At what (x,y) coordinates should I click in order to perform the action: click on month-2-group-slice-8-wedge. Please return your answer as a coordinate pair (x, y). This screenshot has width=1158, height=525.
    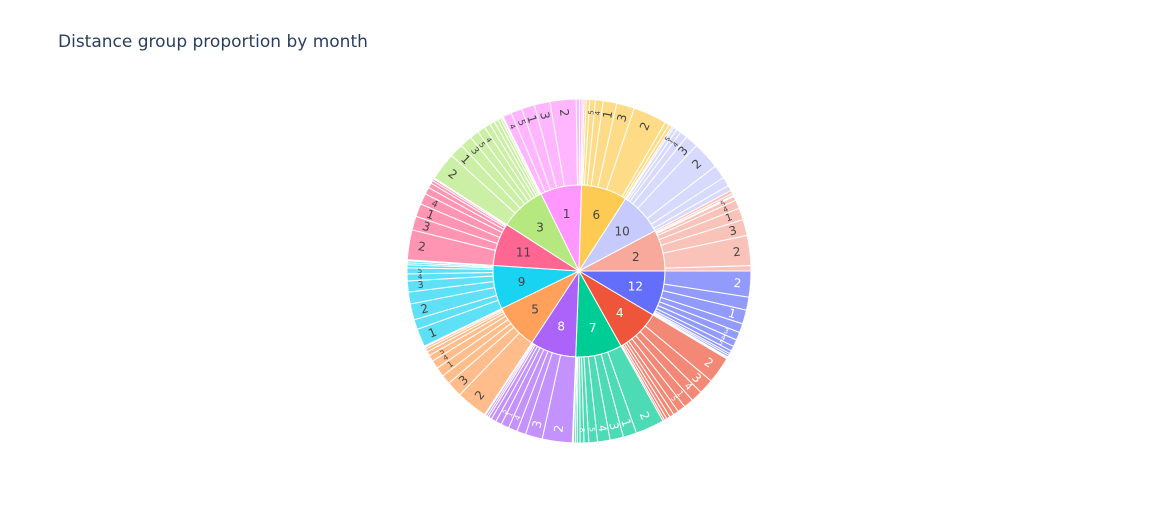
    Looking at the image, I should click on (708, 268).